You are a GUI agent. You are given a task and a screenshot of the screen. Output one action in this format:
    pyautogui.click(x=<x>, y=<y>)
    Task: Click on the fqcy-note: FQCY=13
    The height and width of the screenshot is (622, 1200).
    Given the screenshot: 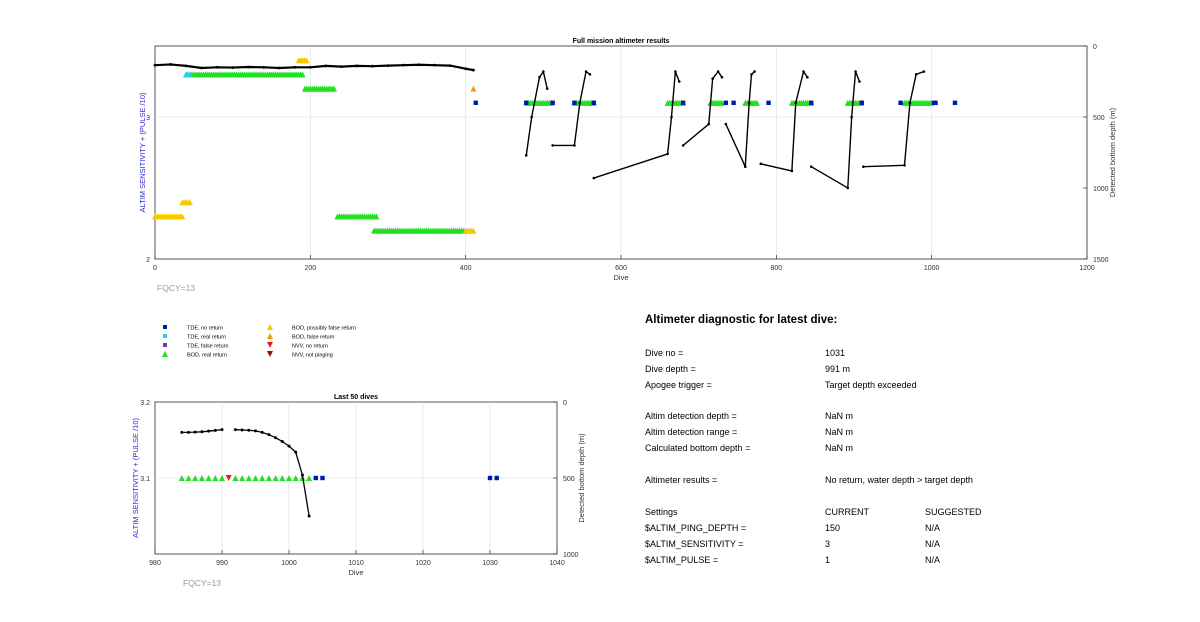 What is the action you would take?
    pyautogui.click(x=176, y=288)
    